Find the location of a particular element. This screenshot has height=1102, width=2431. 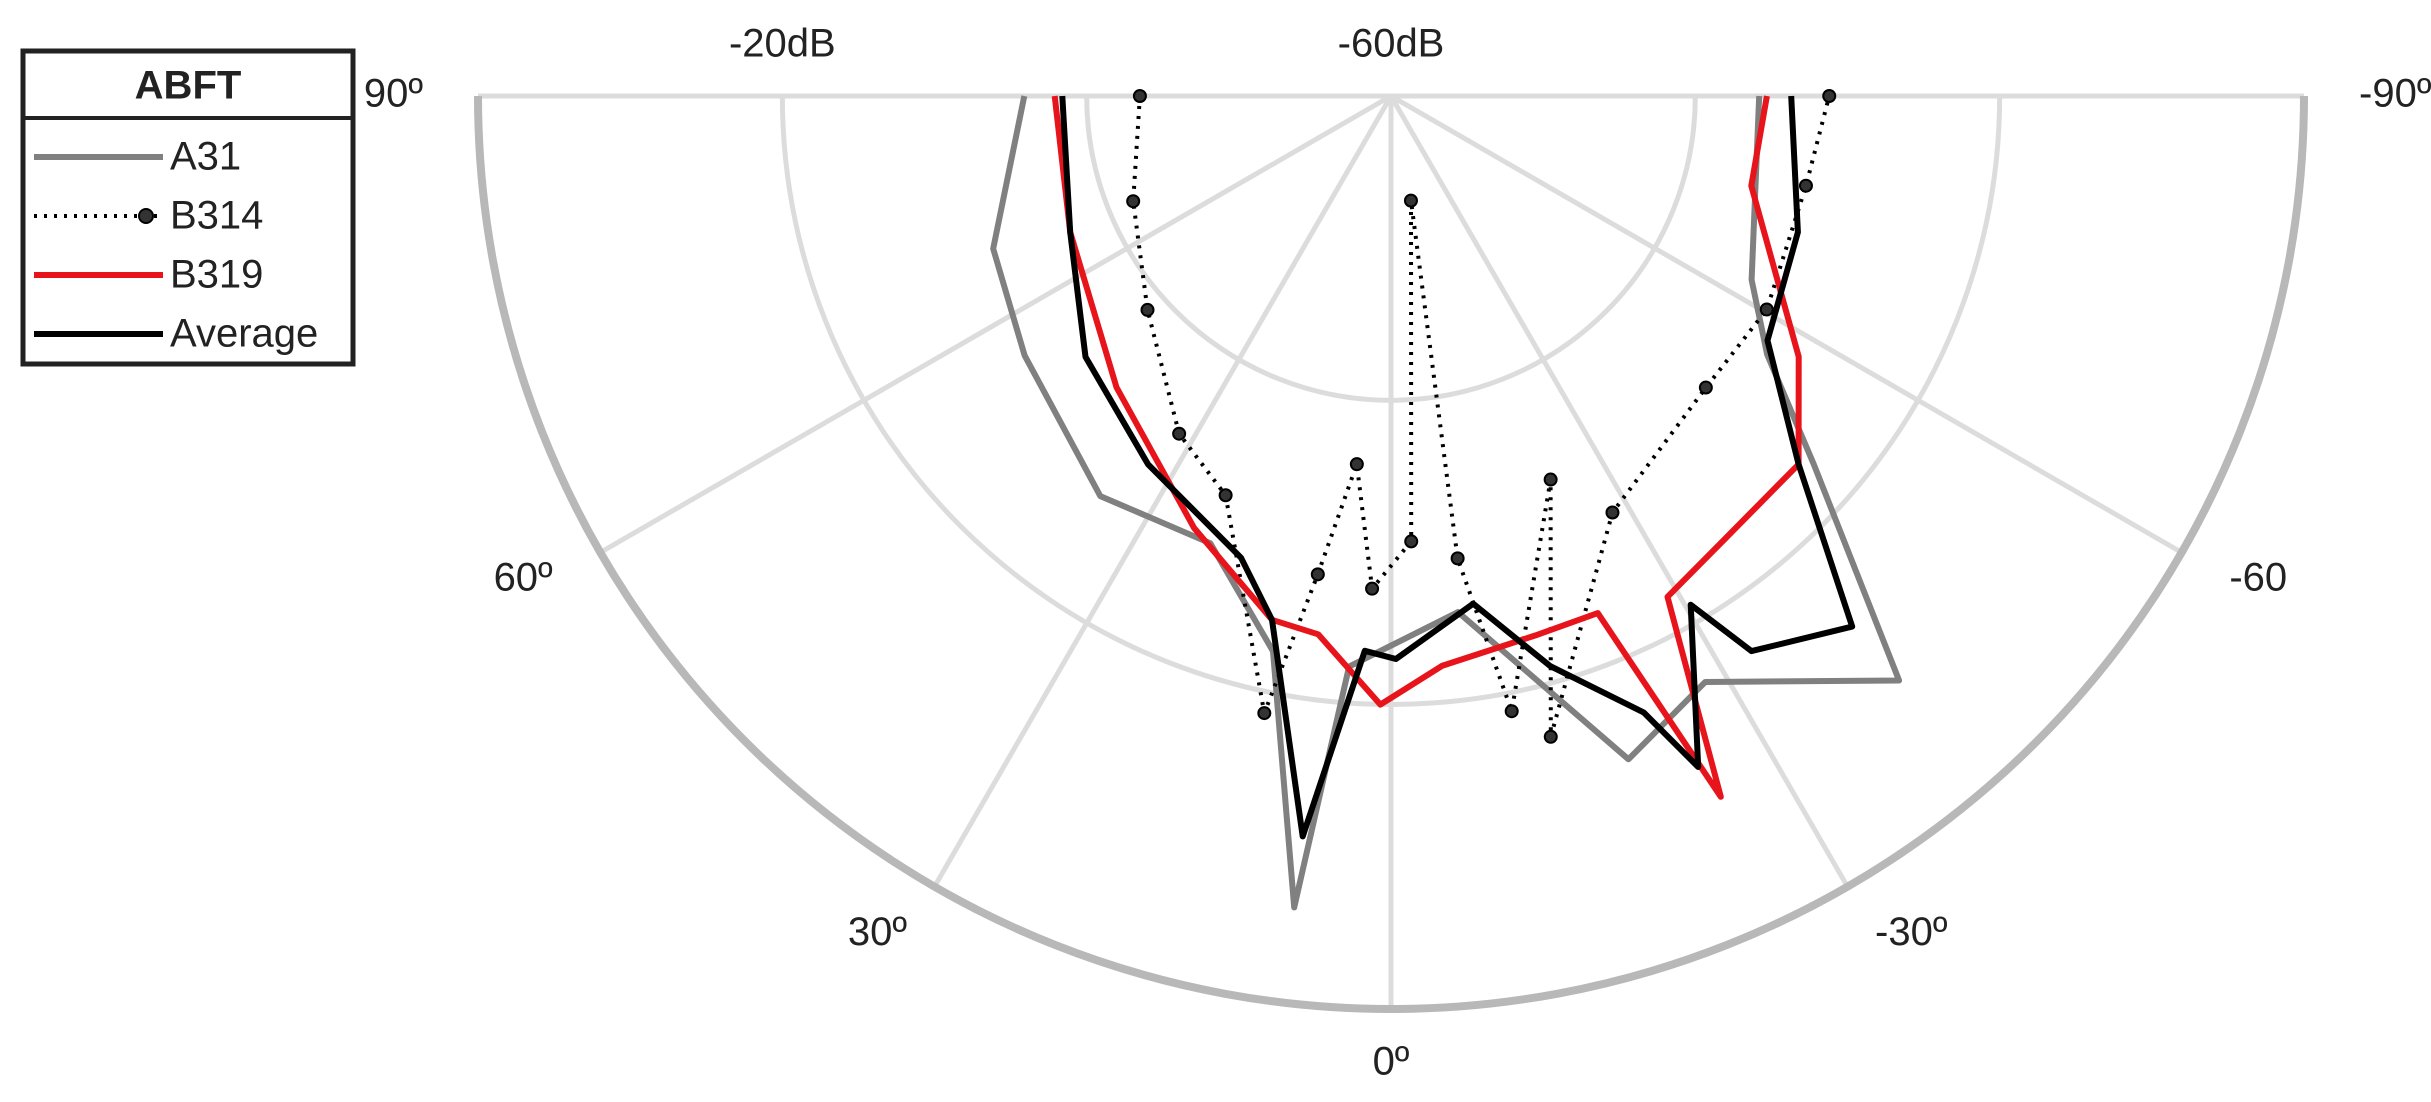

legend: ABFT A31 B314 B319 Average is located at coordinates (188, 207).